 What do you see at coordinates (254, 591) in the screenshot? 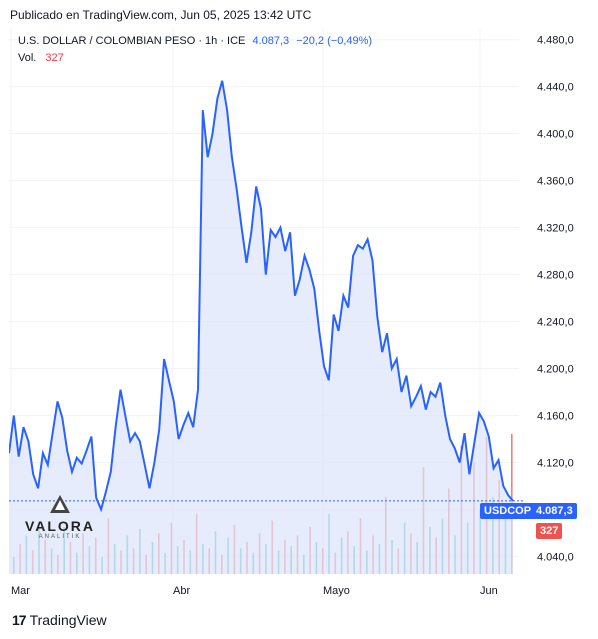
I see `x-axis: Mar Abr Mayo Jun` at bounding box center [254, 591].